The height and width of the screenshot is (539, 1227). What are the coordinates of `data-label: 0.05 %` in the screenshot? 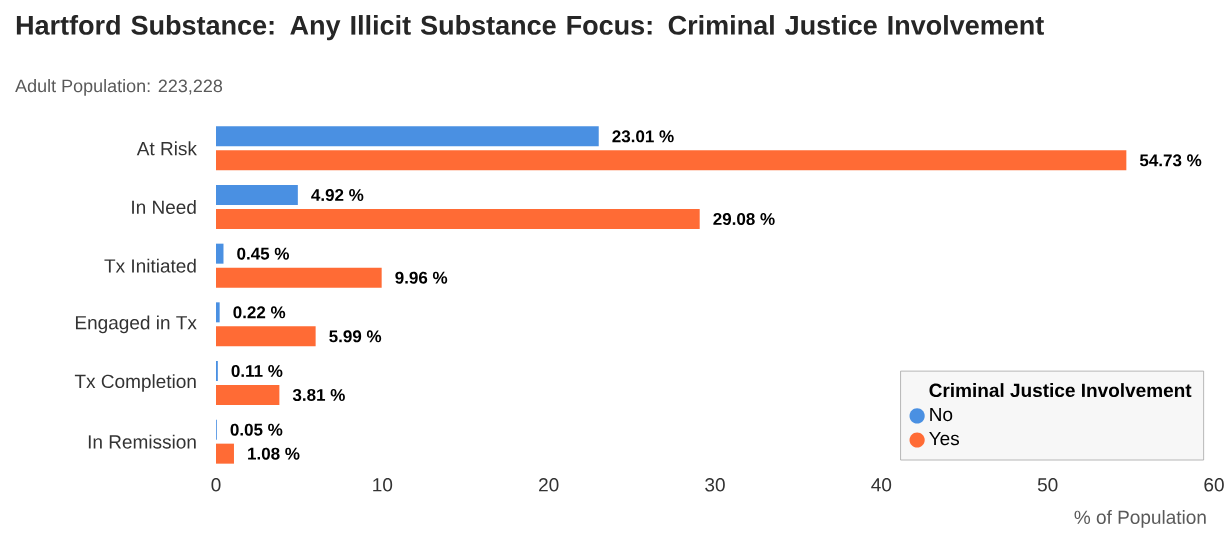 It's located at (256, 429).